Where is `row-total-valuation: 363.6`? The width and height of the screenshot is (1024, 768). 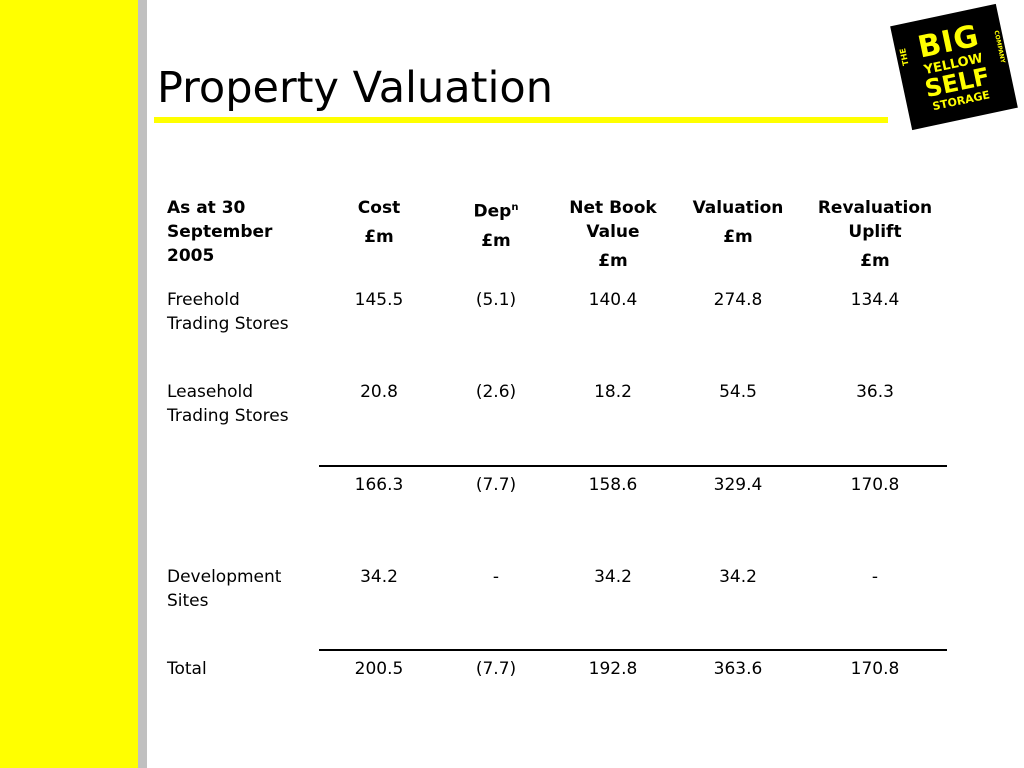 row-total-valuation: 363.6 is located at coordinates (738, 669).